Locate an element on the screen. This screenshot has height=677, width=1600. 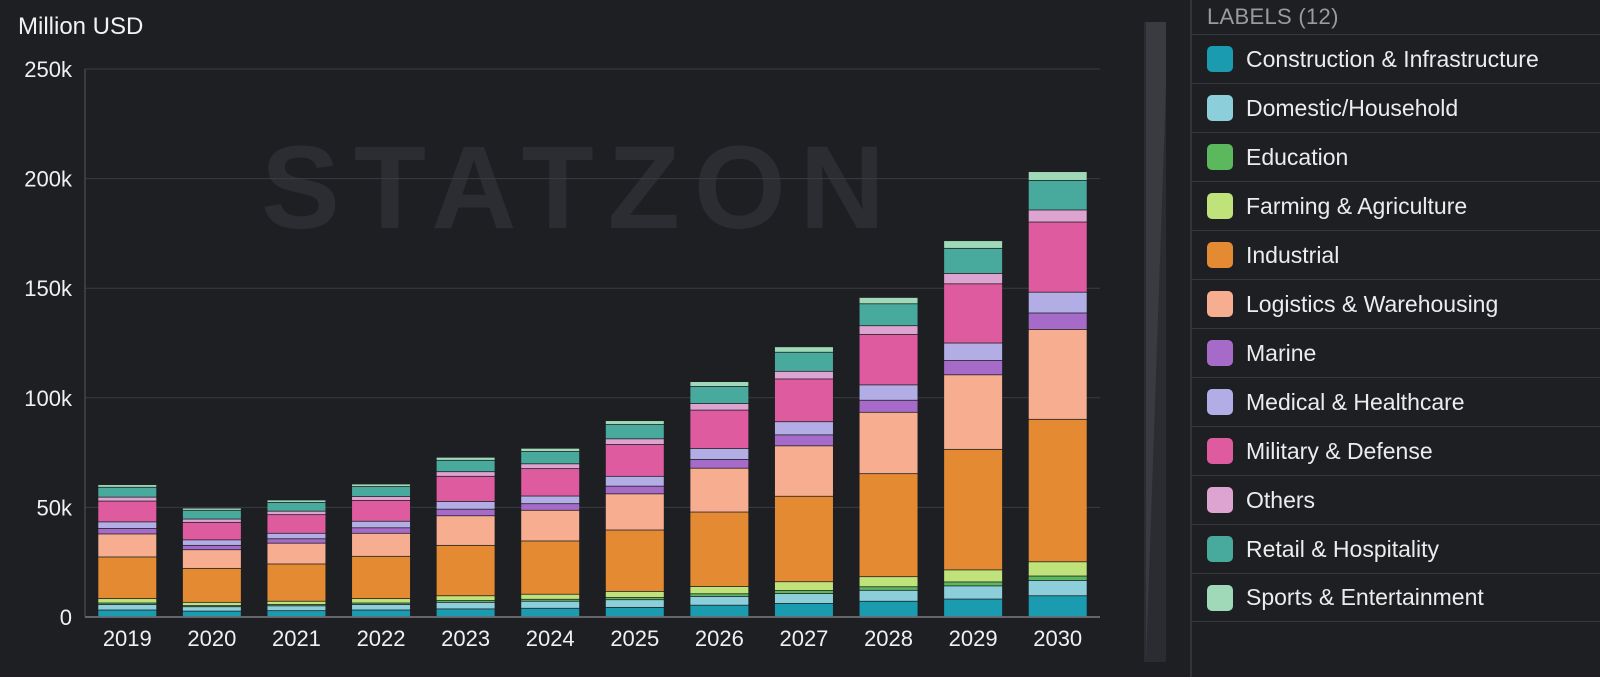
legend-item: Farming & Agriculture is located at coordinates (1396, 205).